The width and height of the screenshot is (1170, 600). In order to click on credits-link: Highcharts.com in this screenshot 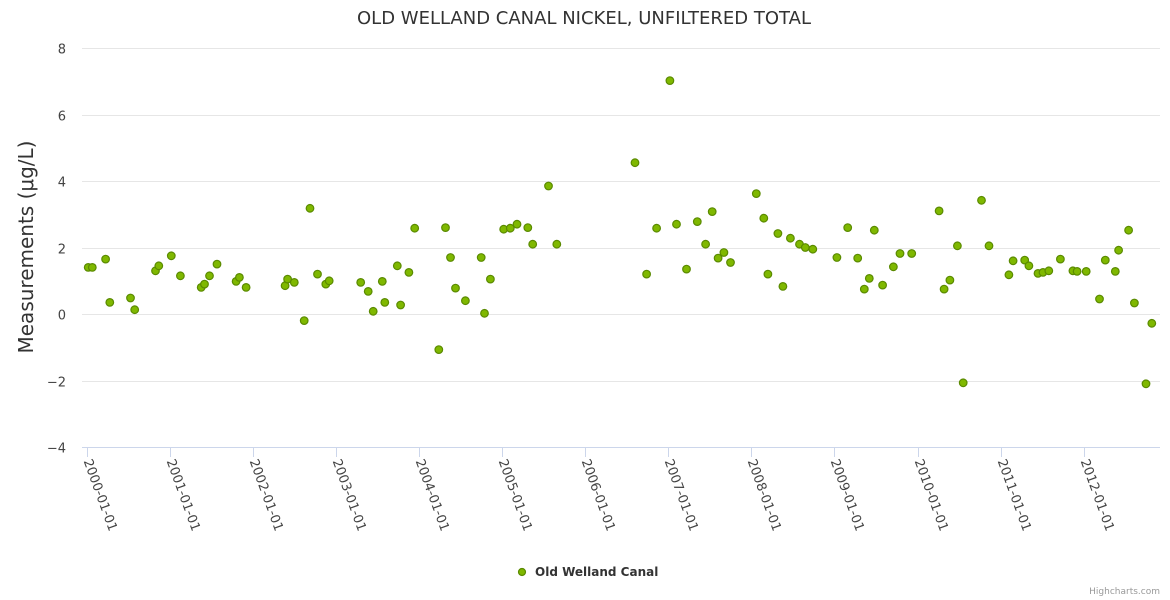, I will do `click(1124, 592)`.